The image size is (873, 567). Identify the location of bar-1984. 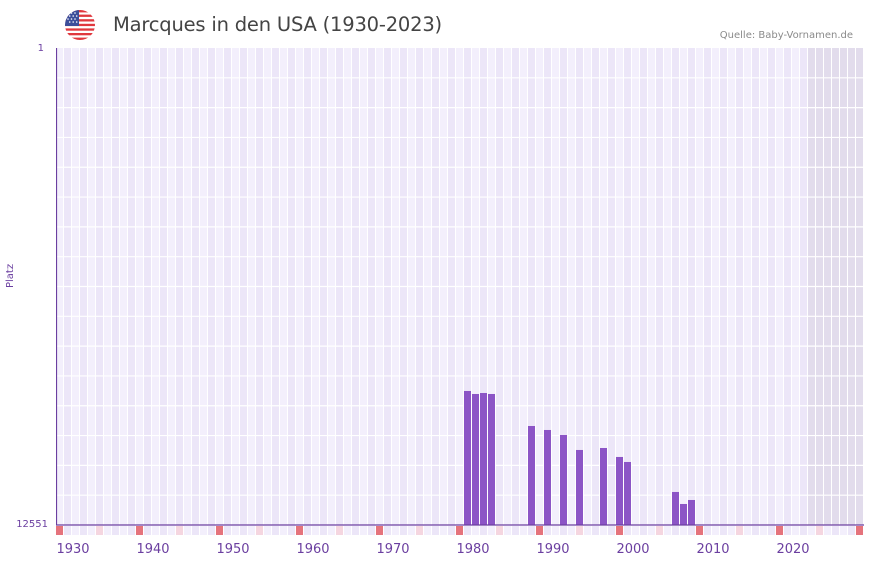
(491, 459).